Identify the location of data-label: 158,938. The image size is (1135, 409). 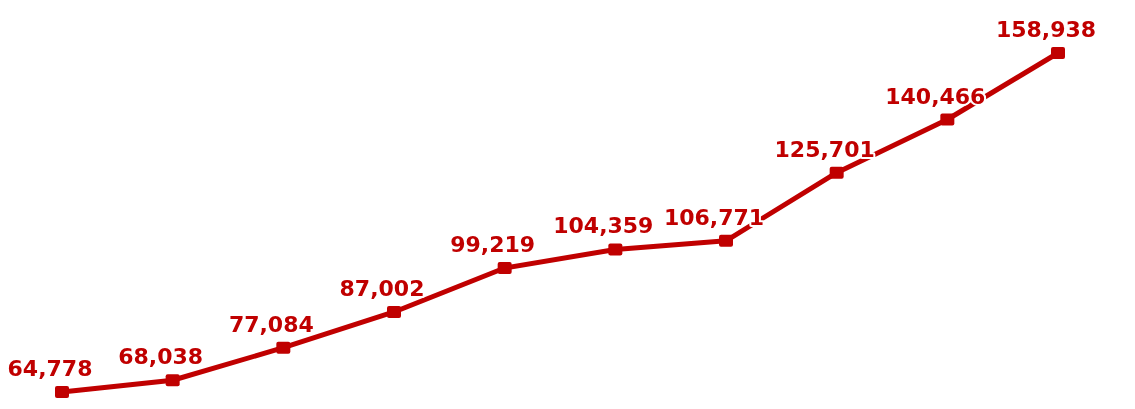
(1046, 29).